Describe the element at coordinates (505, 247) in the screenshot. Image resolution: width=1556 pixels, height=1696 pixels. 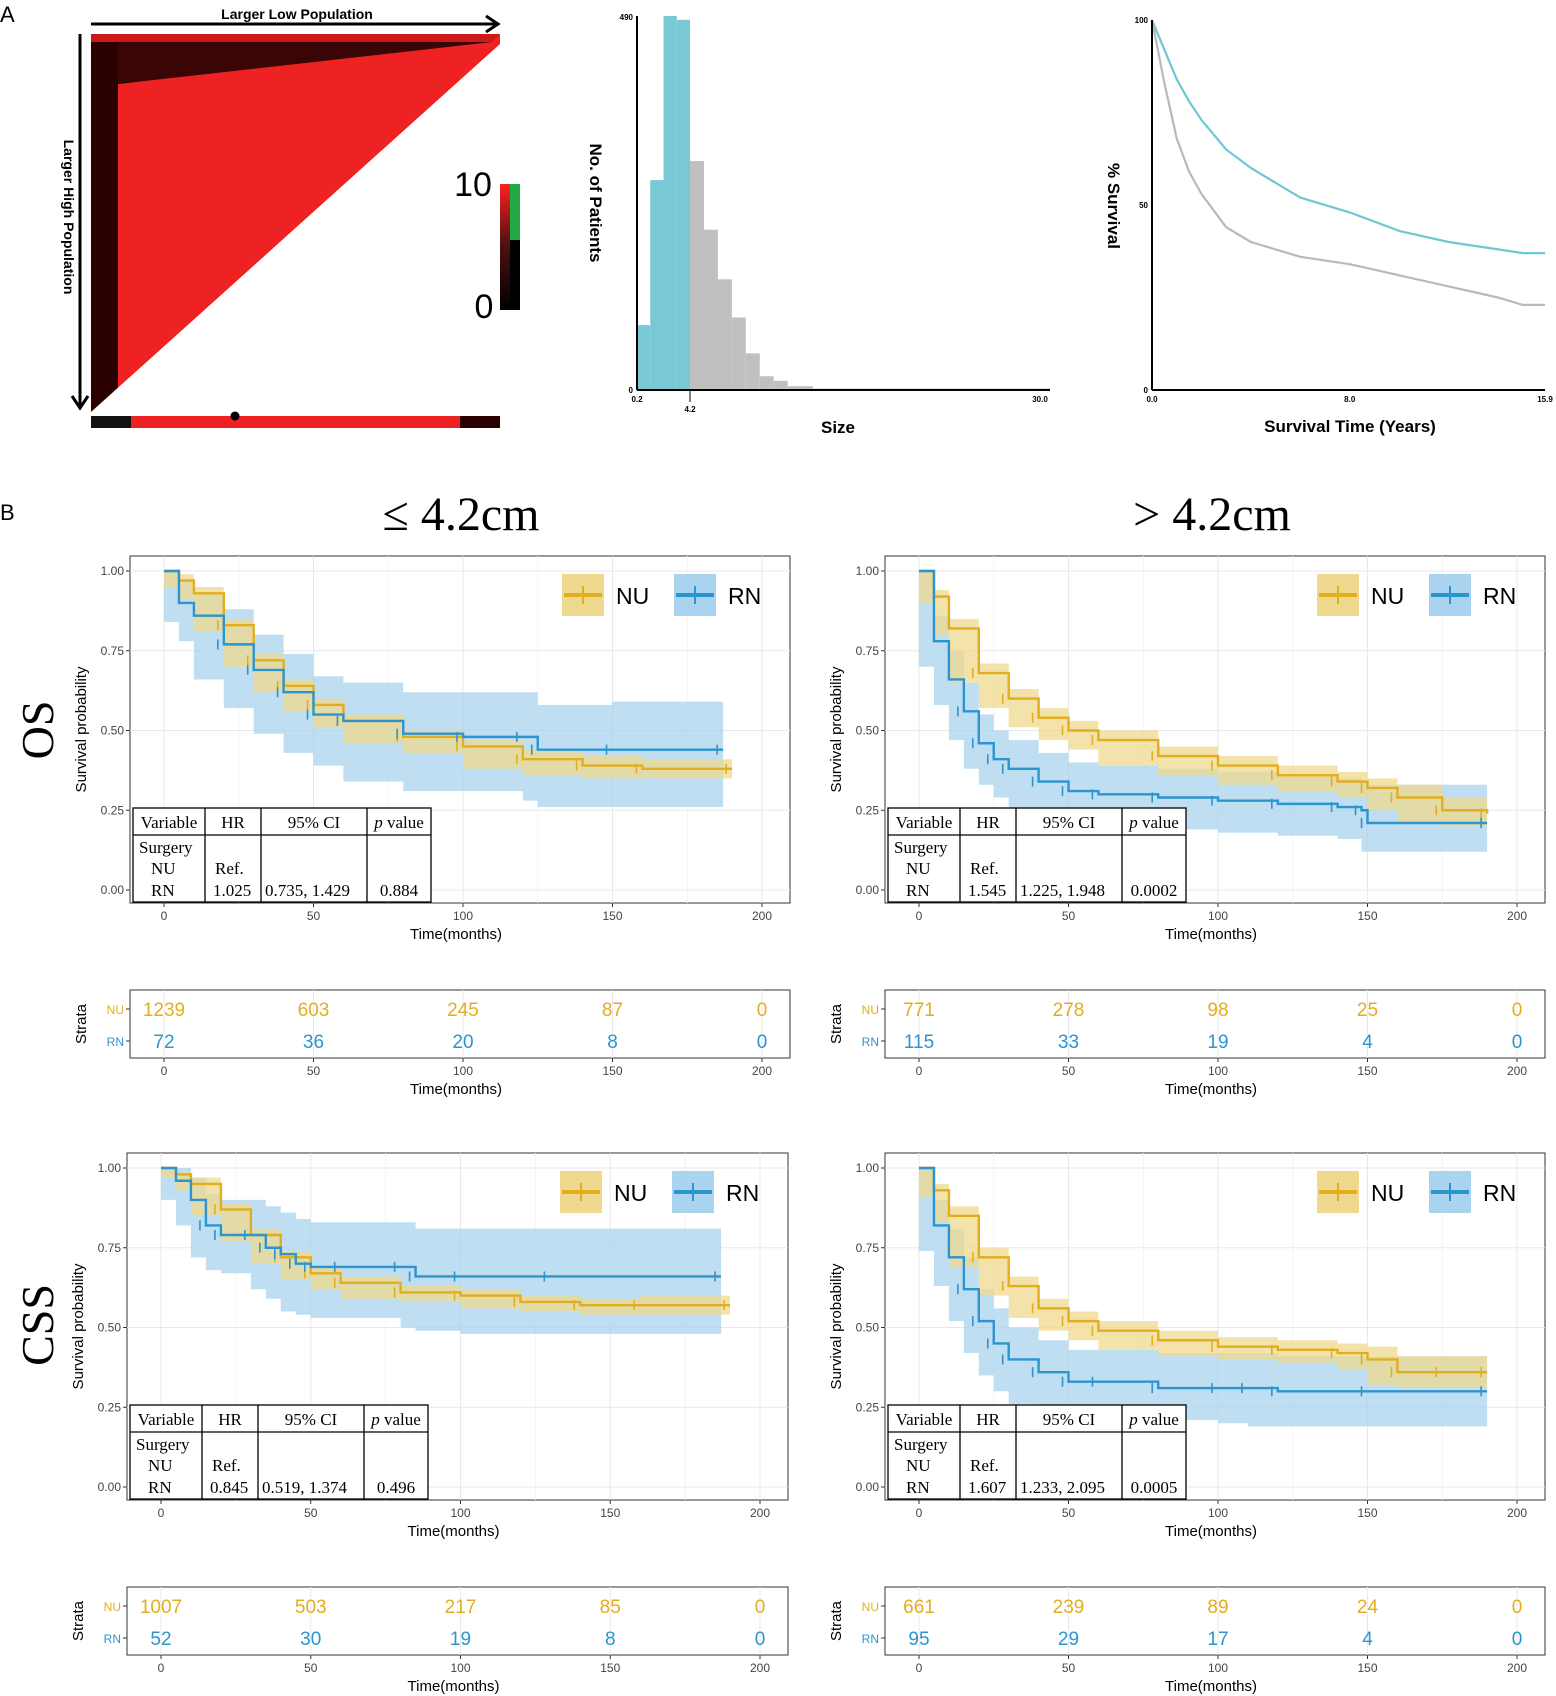
I see `color-scale-left` at that location.